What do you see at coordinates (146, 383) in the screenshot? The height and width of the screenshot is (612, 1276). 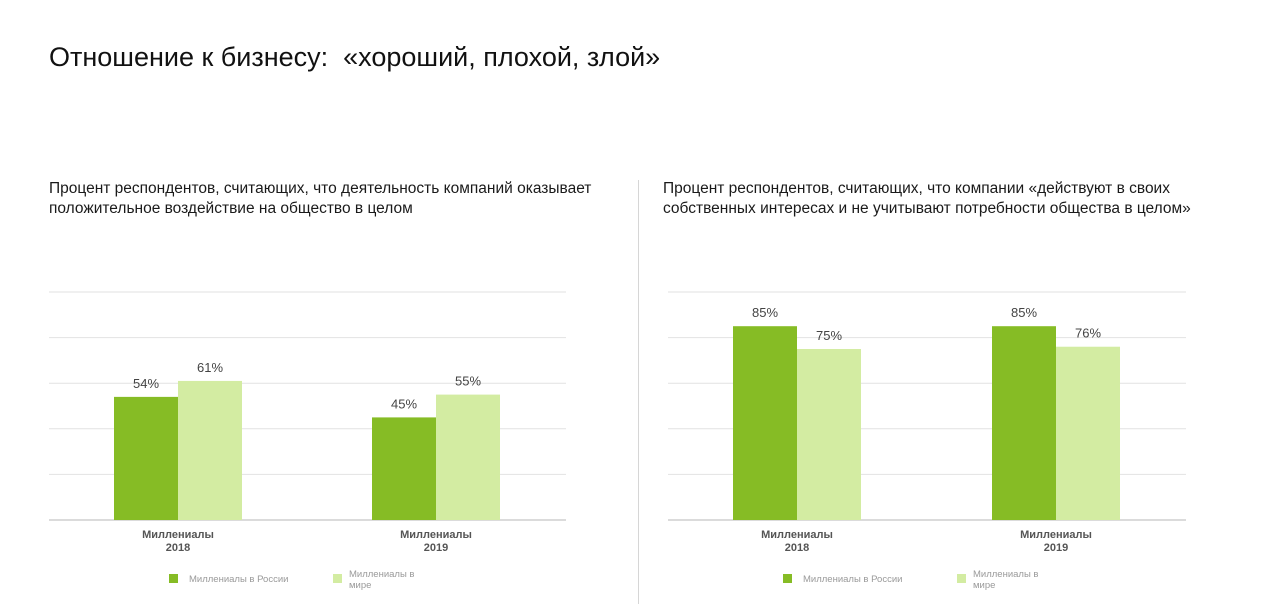 I see `data-label: 54%` at bounding box center [146, 383].